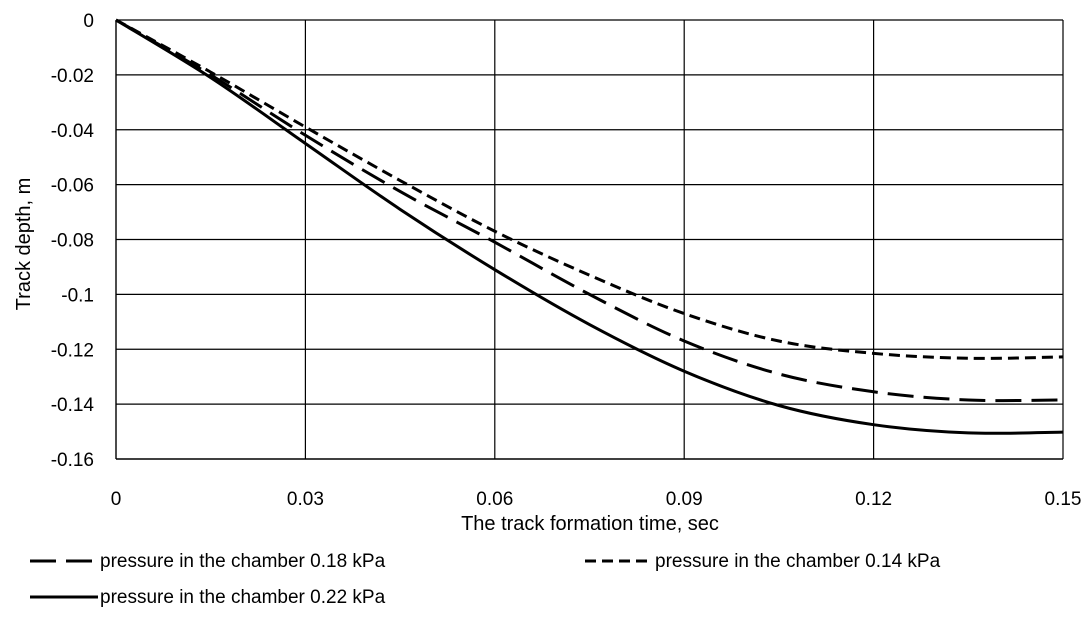 This screenshot has height=620, width=1090. I want to click on x-tick-label: 0.06, so click(494, 499).